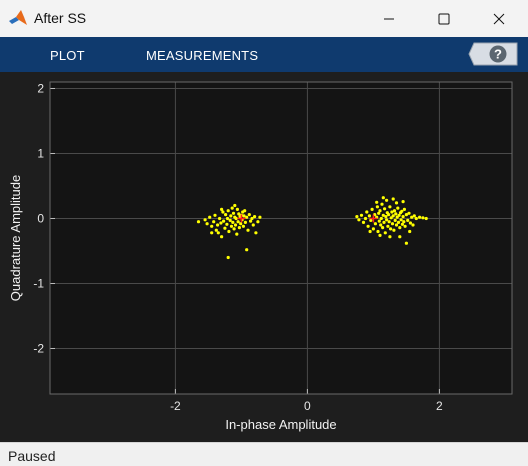  Describe the element at coordinates (202, 55) in the screenshot. I see `tab-measurements: MEASUREMENTS` at that location.